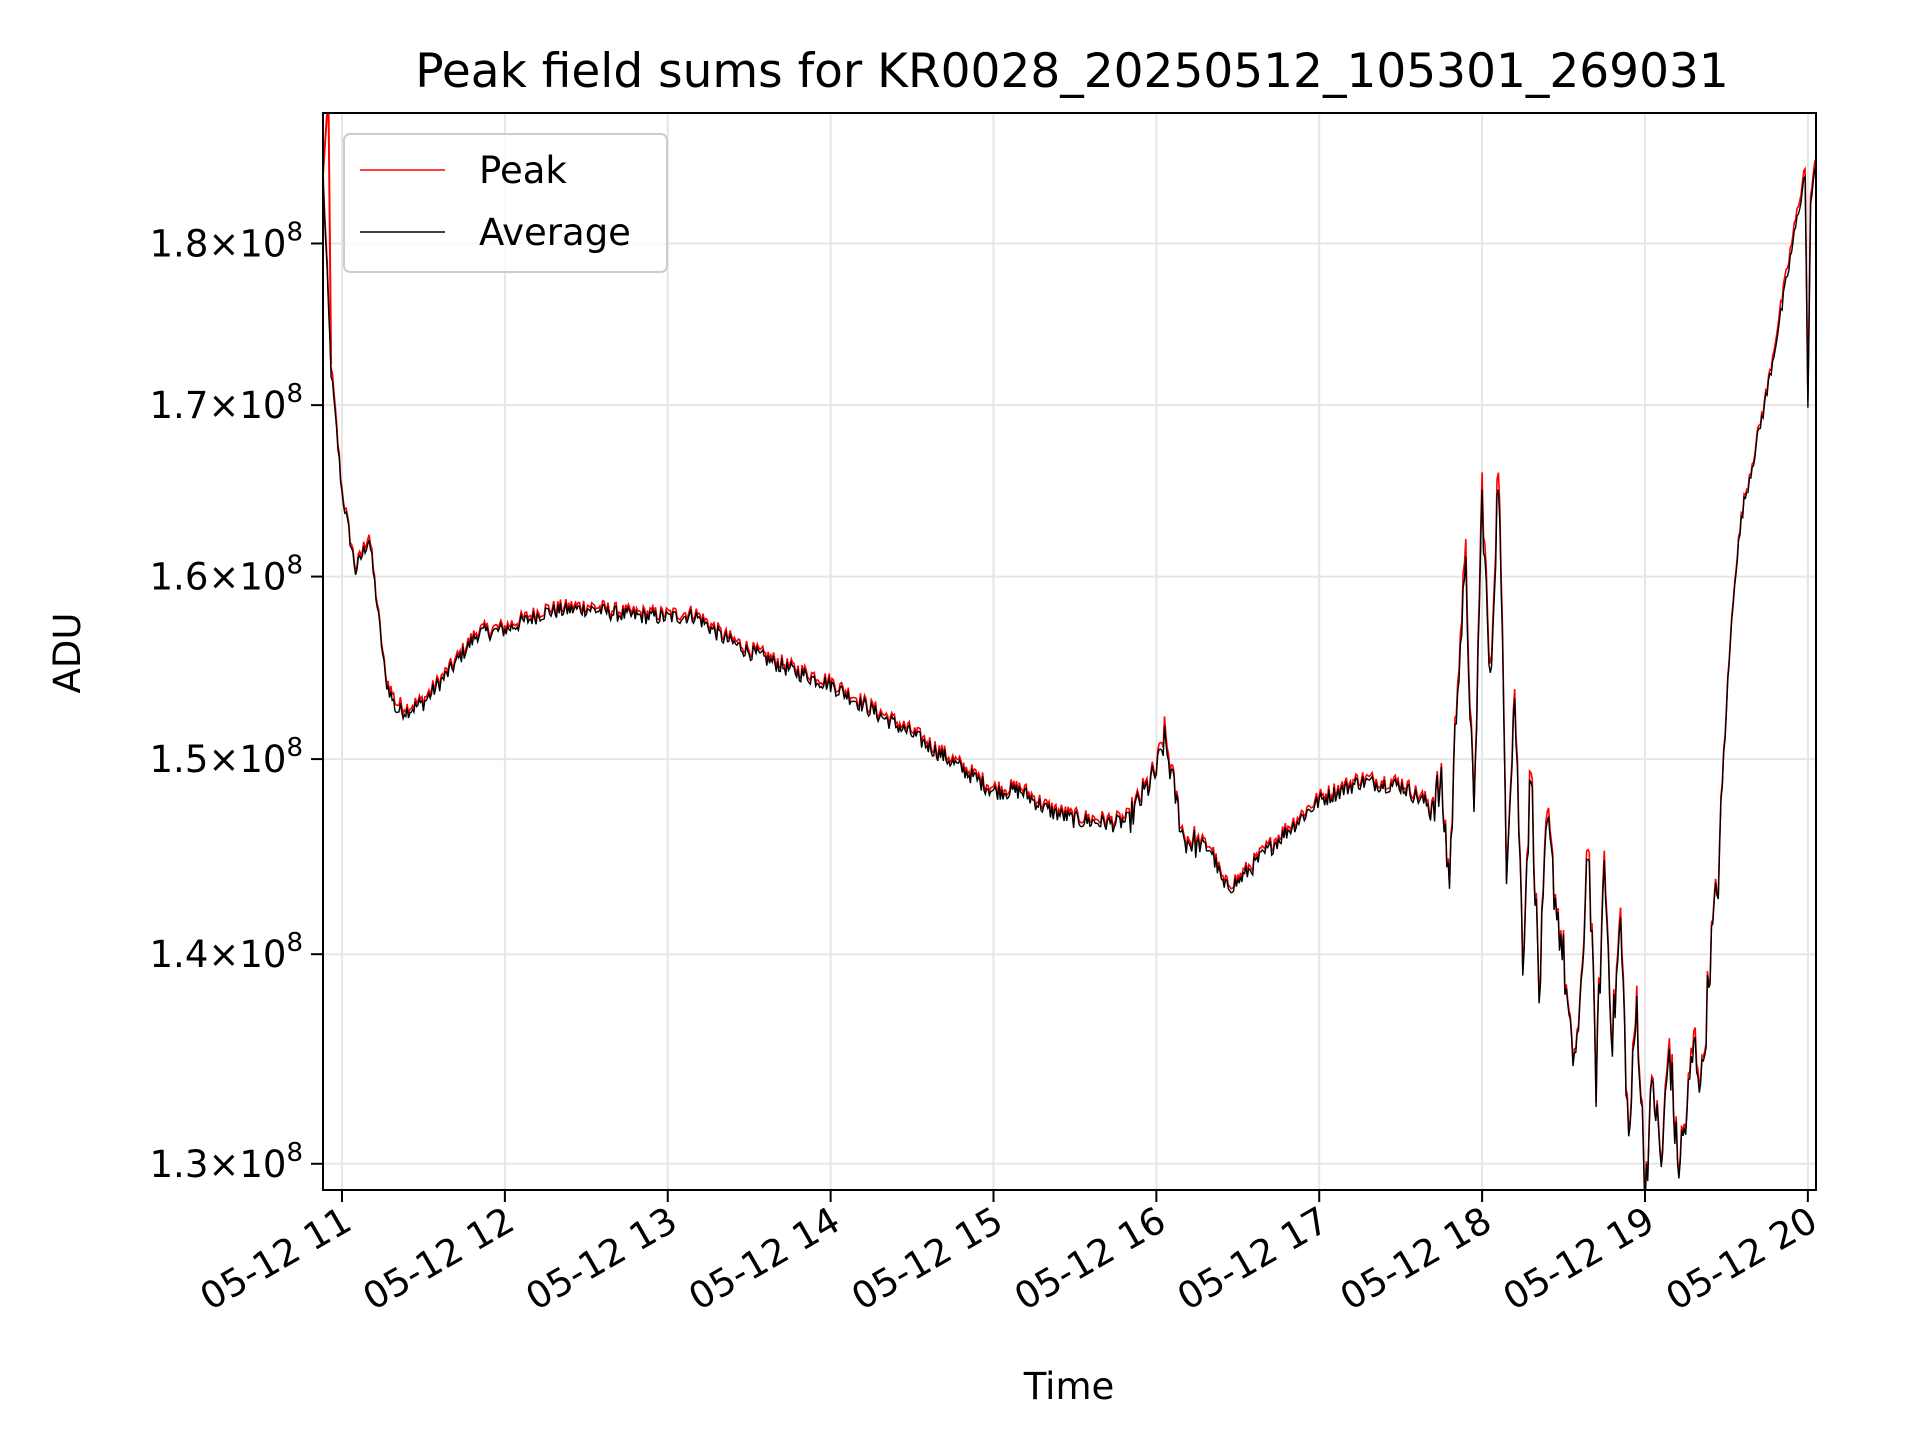 This screenshot has height=1440, width=1920. I want to click on y-tick-label: 1.5×108, so click(226, 757).